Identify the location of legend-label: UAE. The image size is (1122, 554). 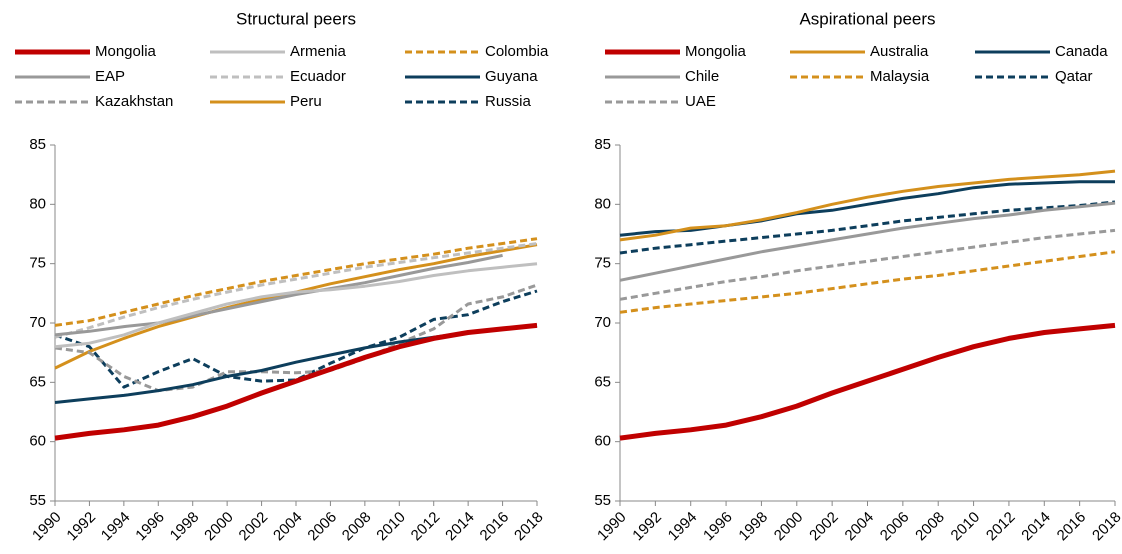
(700, 101).